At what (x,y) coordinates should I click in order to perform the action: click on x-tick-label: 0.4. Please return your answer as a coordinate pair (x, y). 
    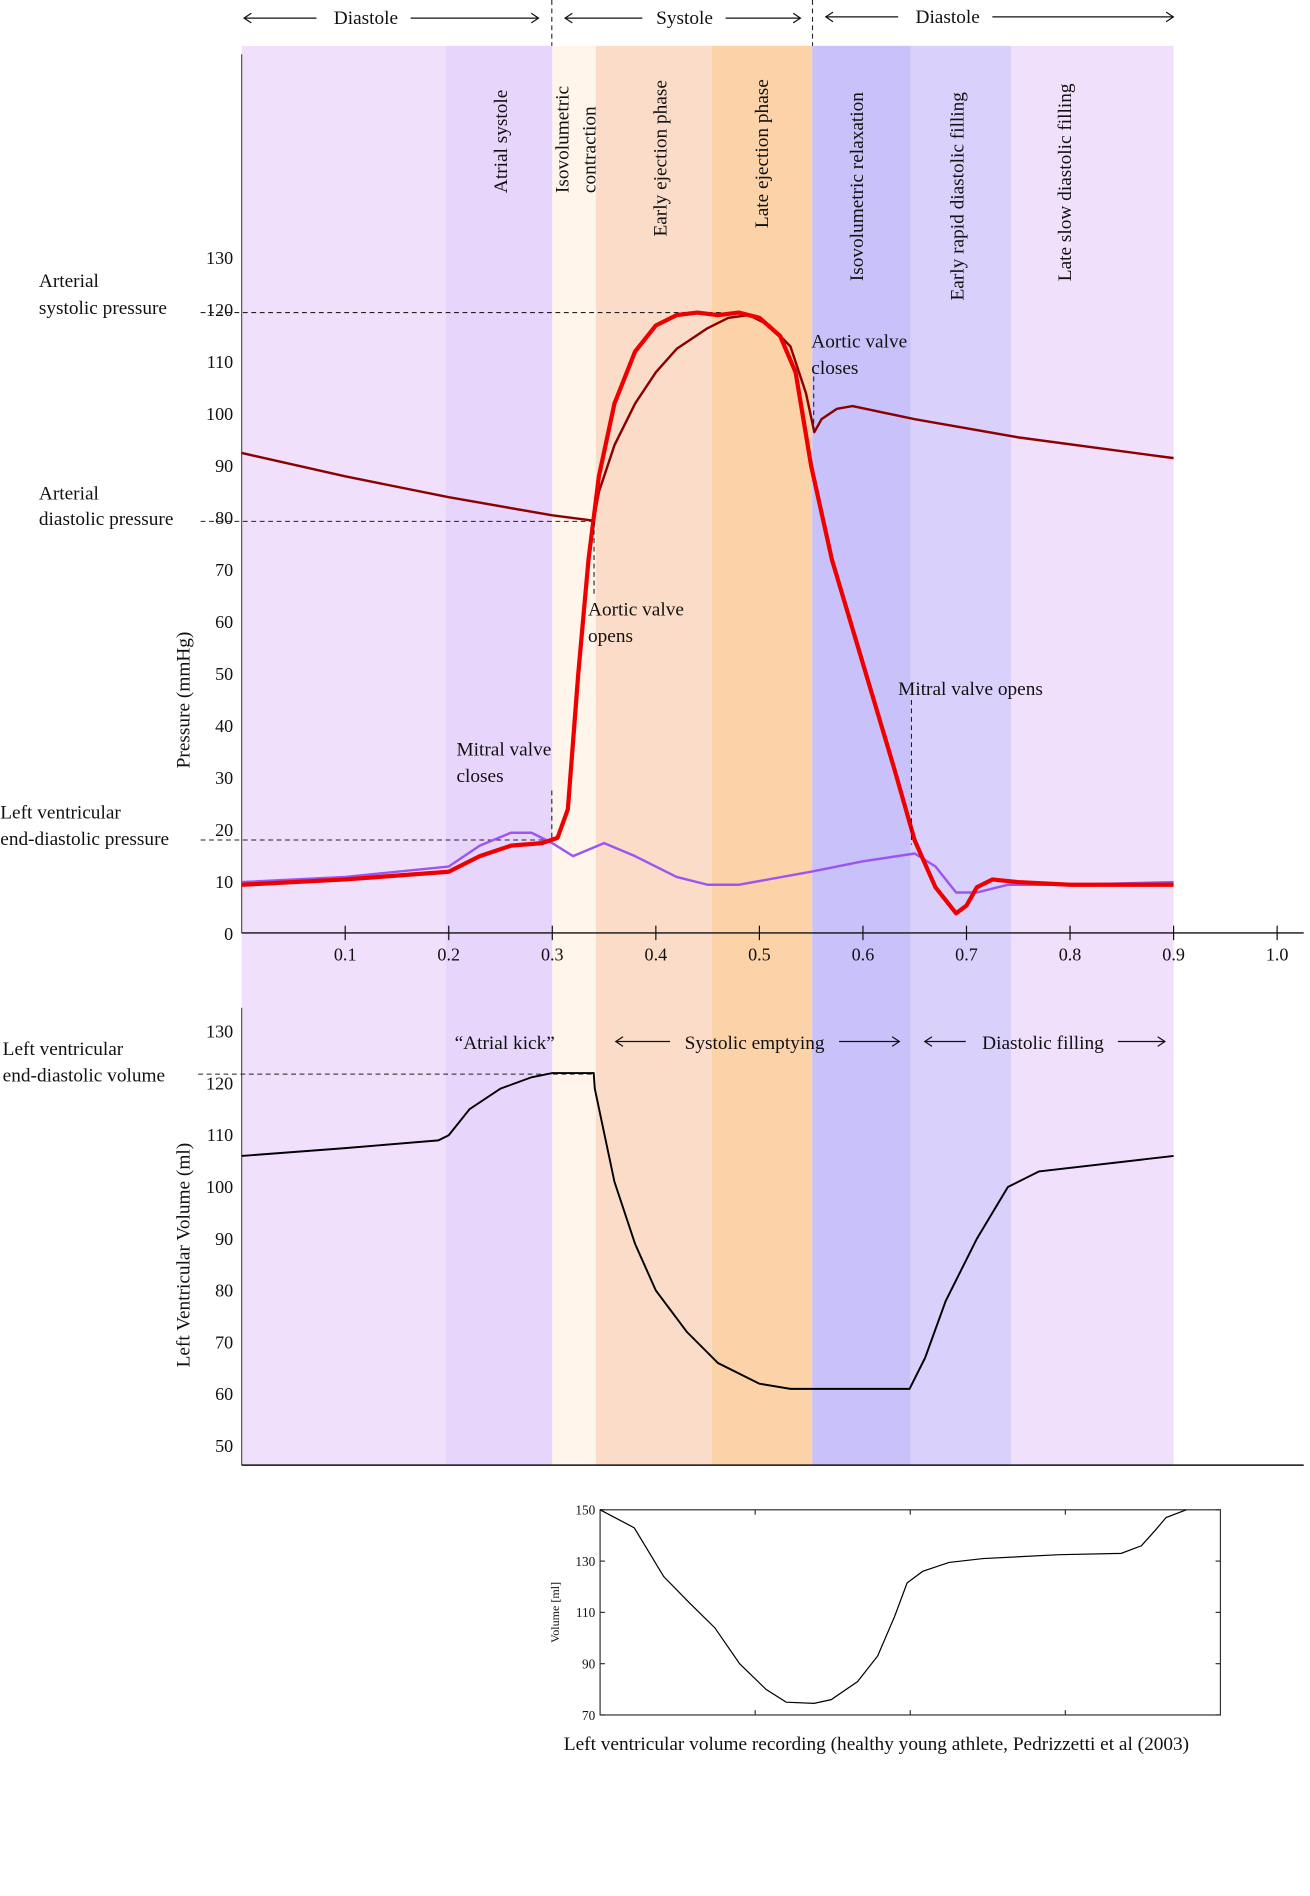
    Looking at the image, I should click on (656, 955).